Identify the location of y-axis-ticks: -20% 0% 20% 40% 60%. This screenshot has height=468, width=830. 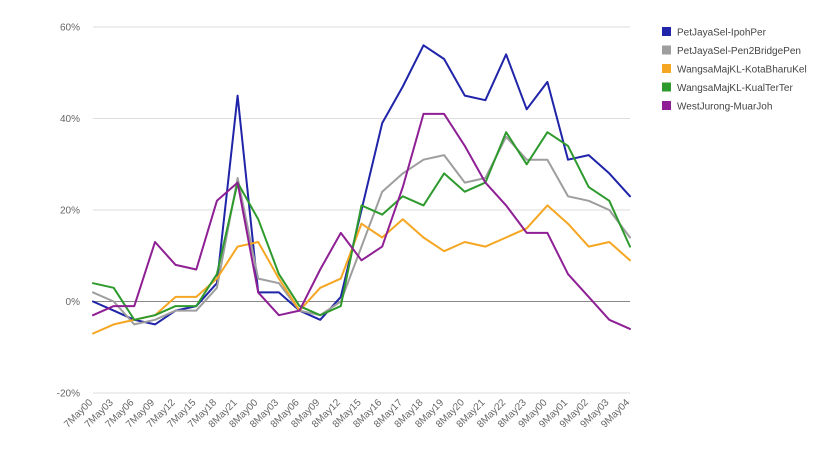
(68, 211).